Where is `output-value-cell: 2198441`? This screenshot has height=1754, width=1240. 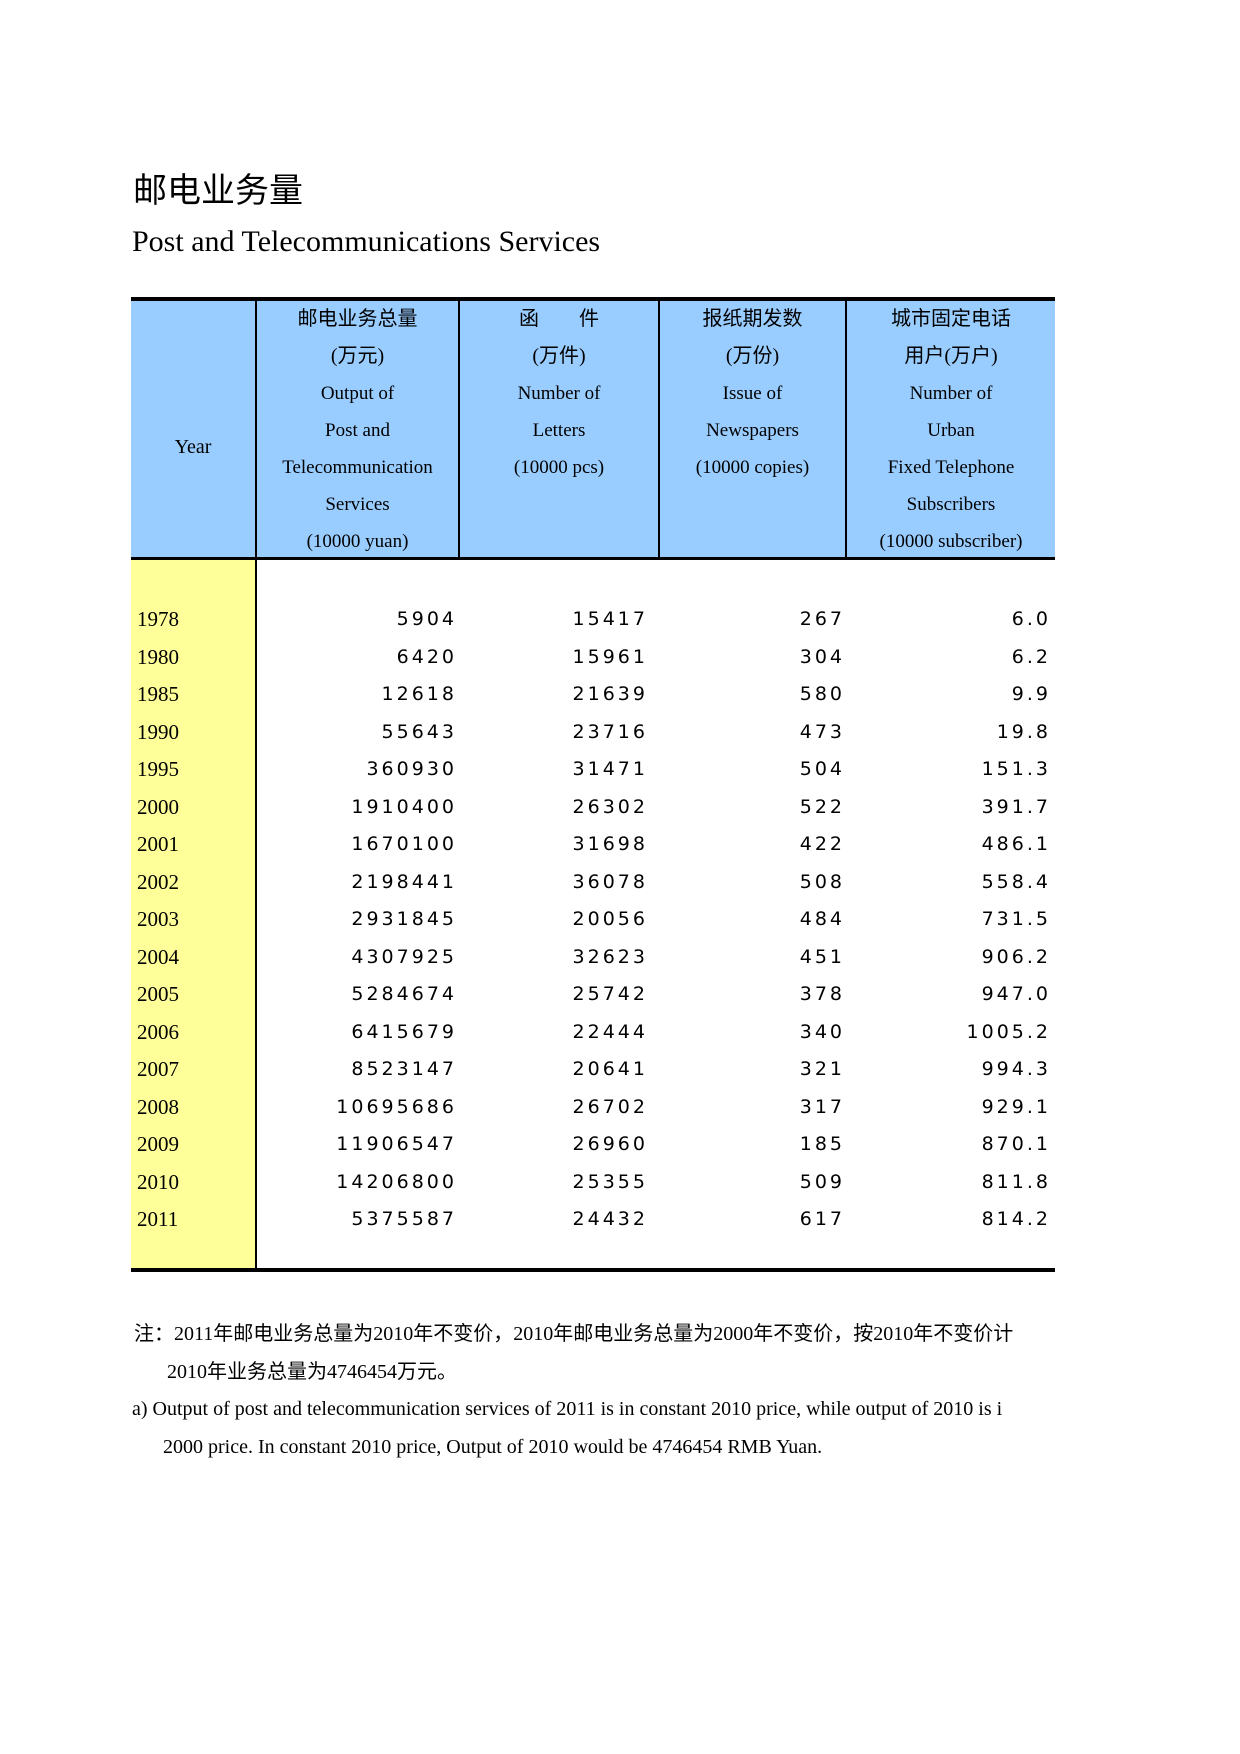 output-value-cell: 2198441 is located at coordinates (404, 881).